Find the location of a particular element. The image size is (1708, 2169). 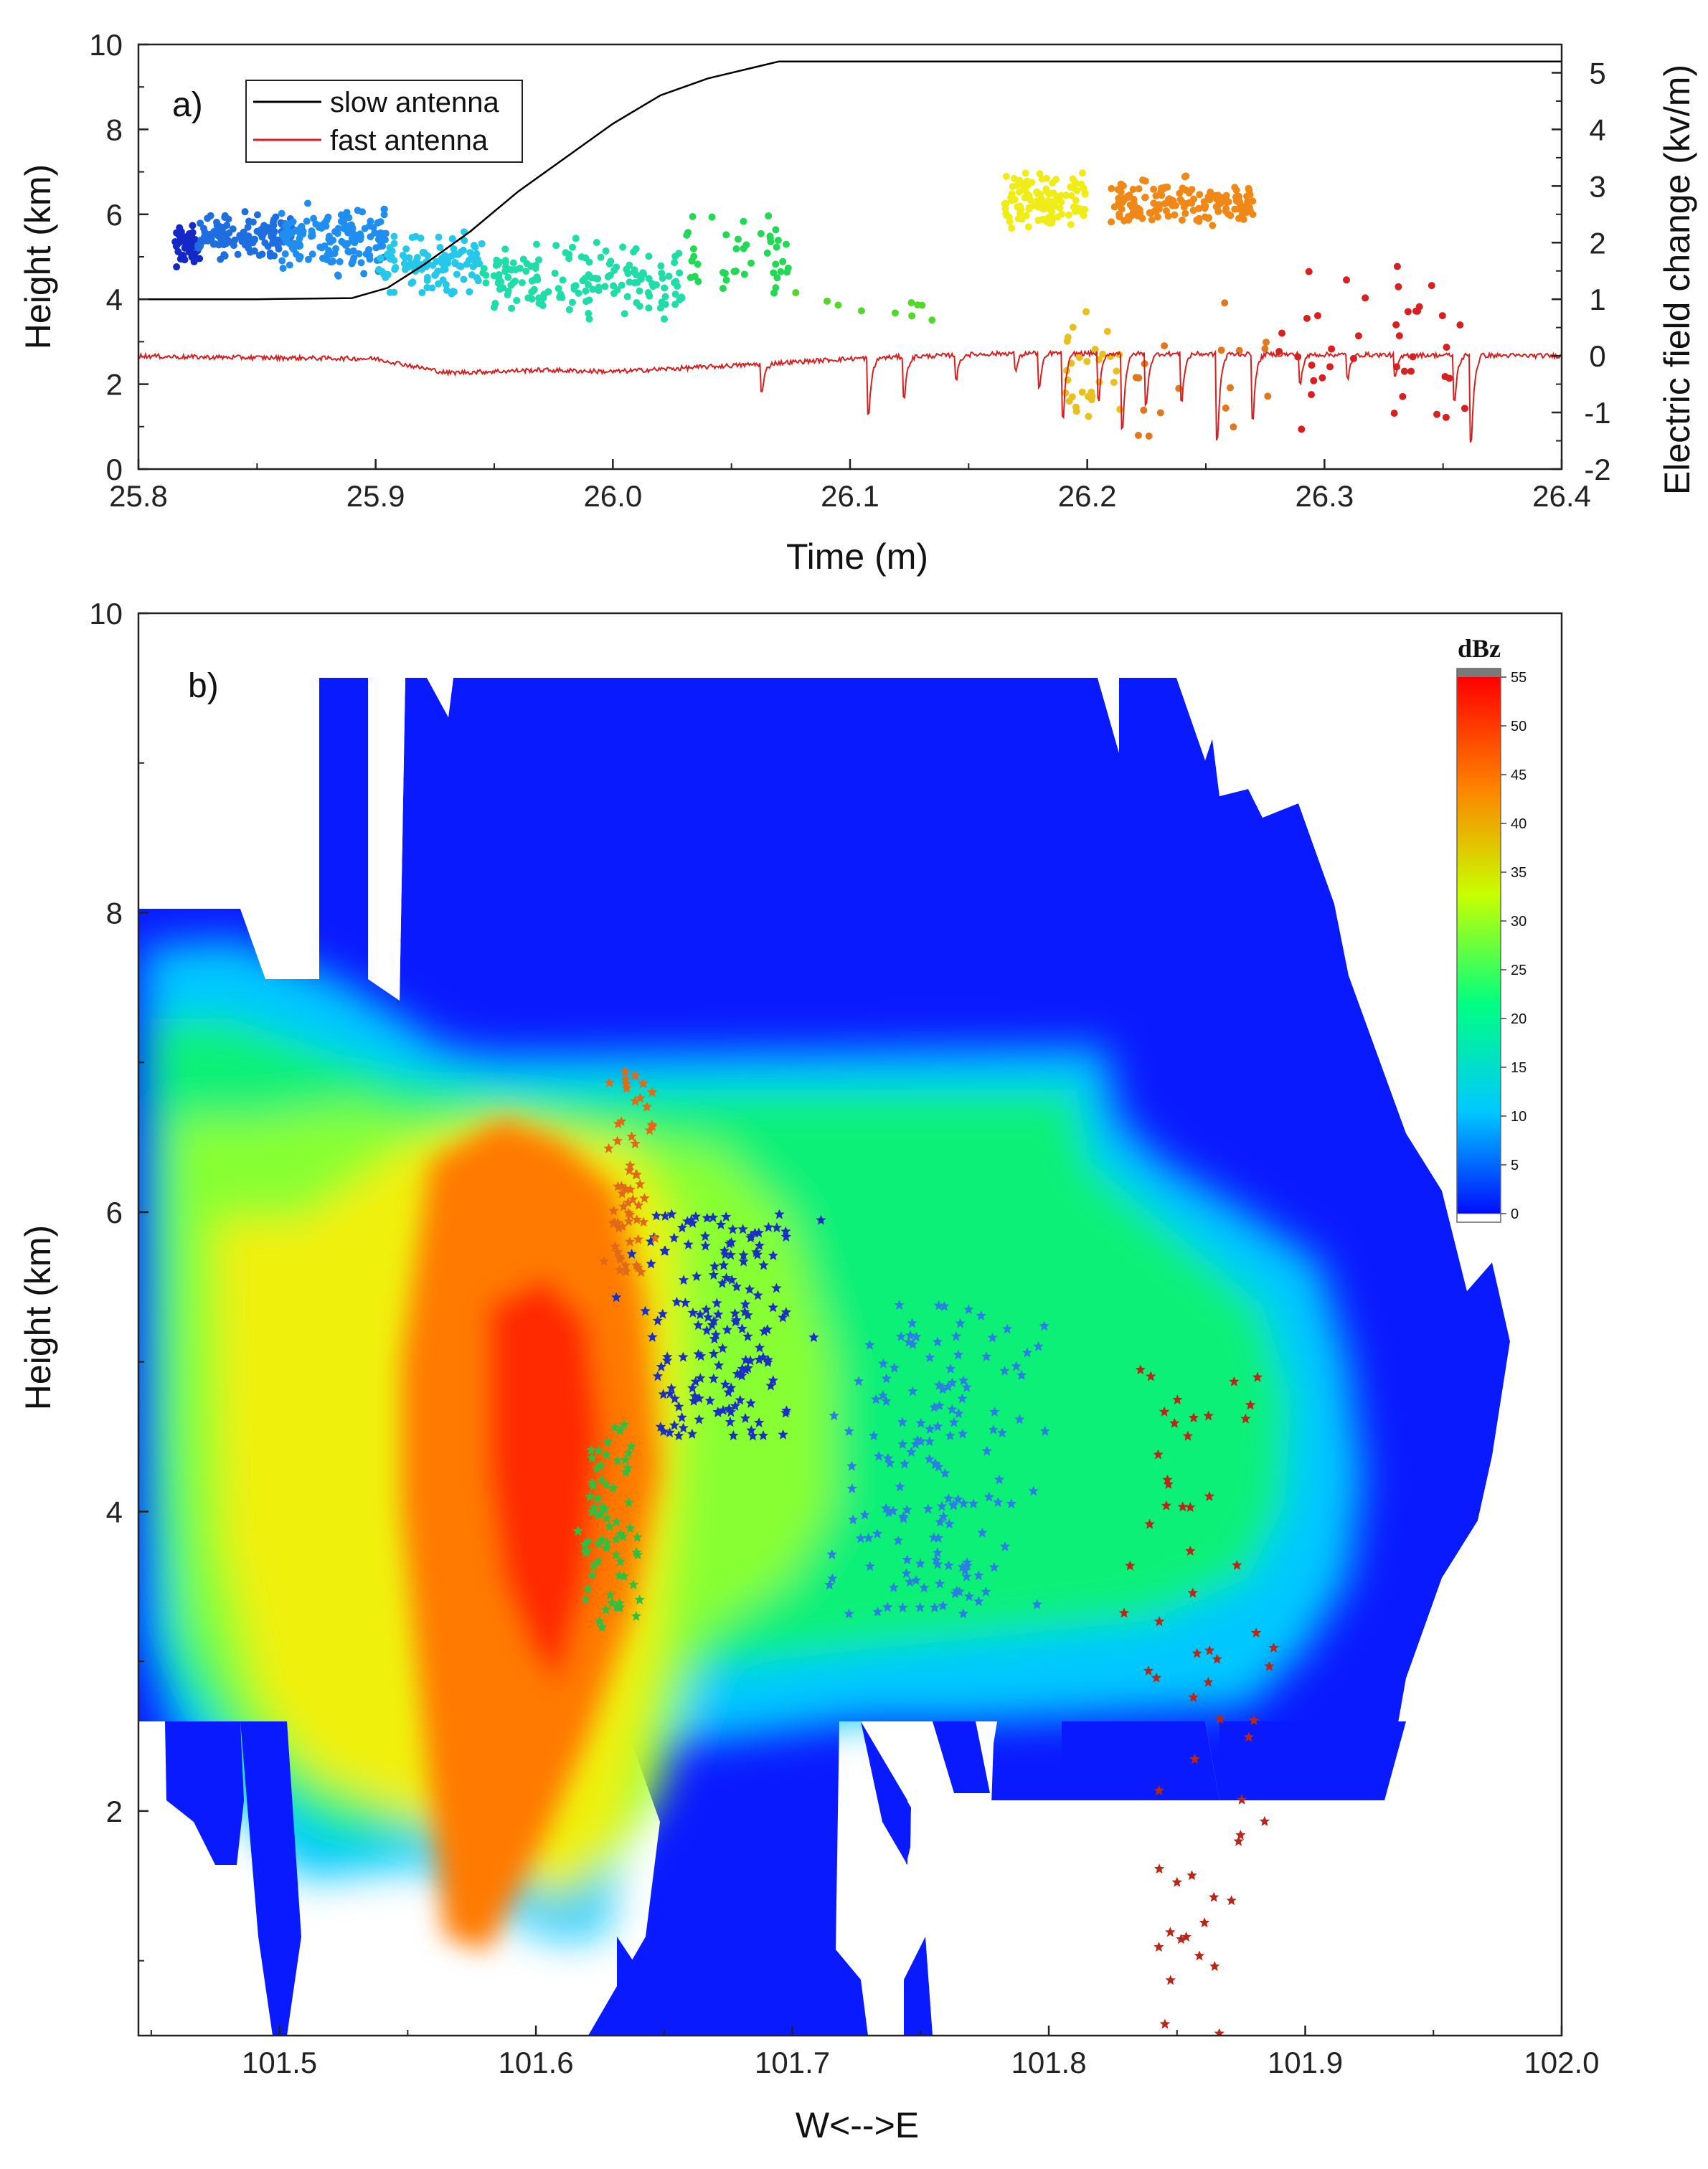

colorbar-tick-label: 55 is located at coordinates (1519, 678).